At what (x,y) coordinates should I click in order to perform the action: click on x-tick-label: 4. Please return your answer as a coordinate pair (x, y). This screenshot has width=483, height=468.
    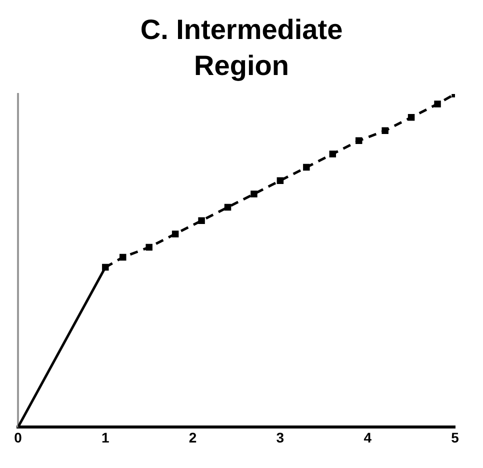
    Looking at the image, I should click on (368, 437).